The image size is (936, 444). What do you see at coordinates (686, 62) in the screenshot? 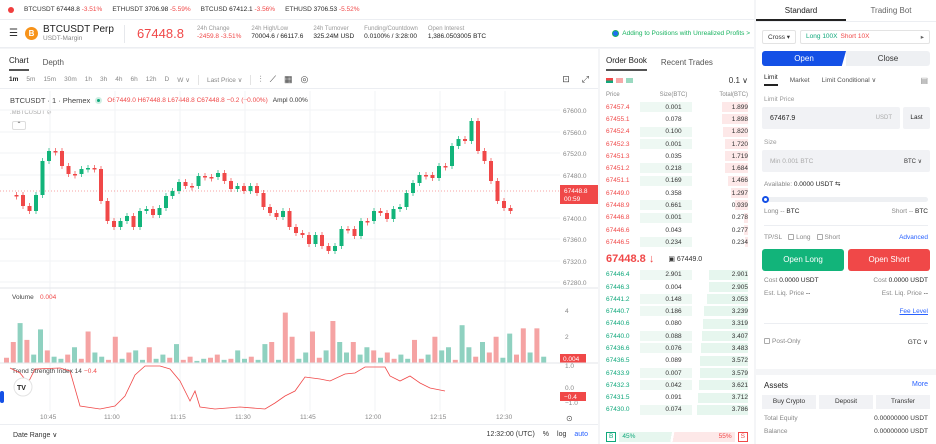
I see `tab-recent-trades: Recent Trades` at bounding box center [686, 62].